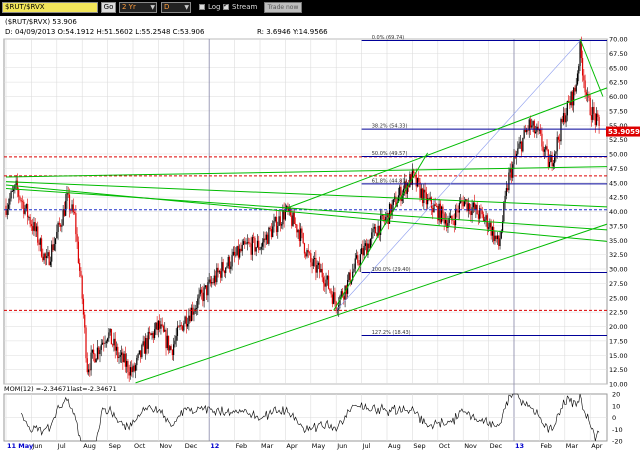  I want to click on stream-checkbox: ✓, so click(226, 5).